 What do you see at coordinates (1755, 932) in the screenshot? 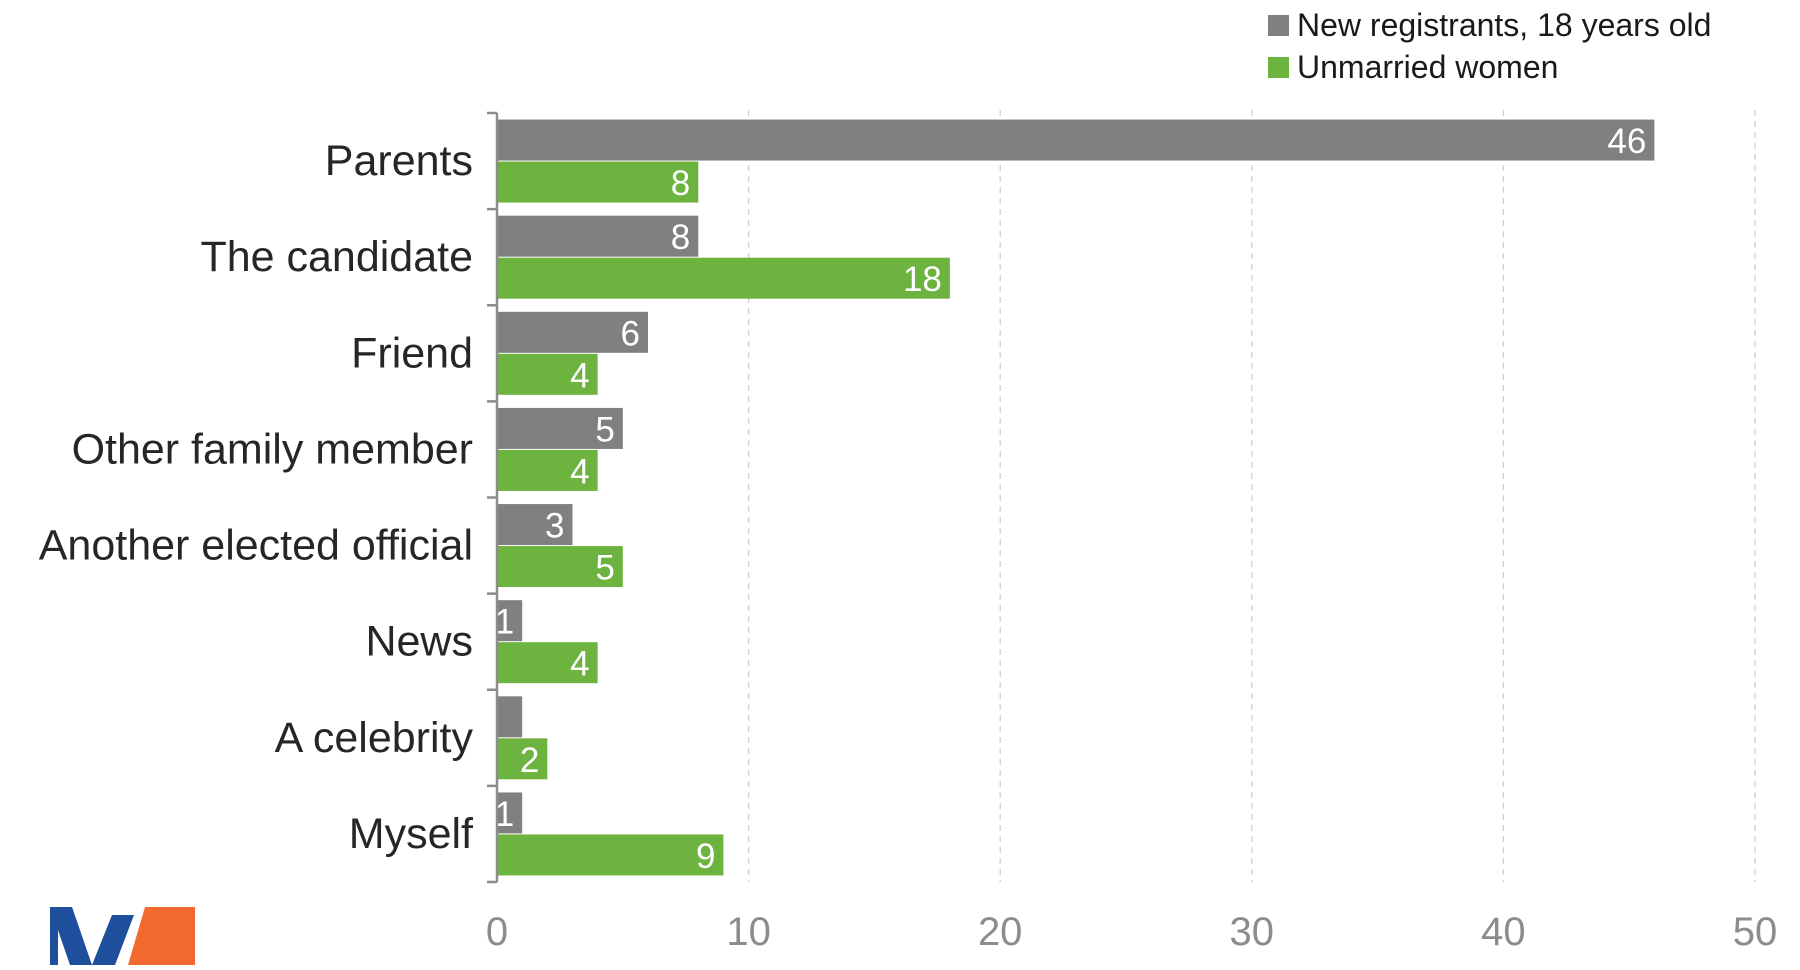
I see `x-tick-label: 50` at bounding box center [1755, 932].